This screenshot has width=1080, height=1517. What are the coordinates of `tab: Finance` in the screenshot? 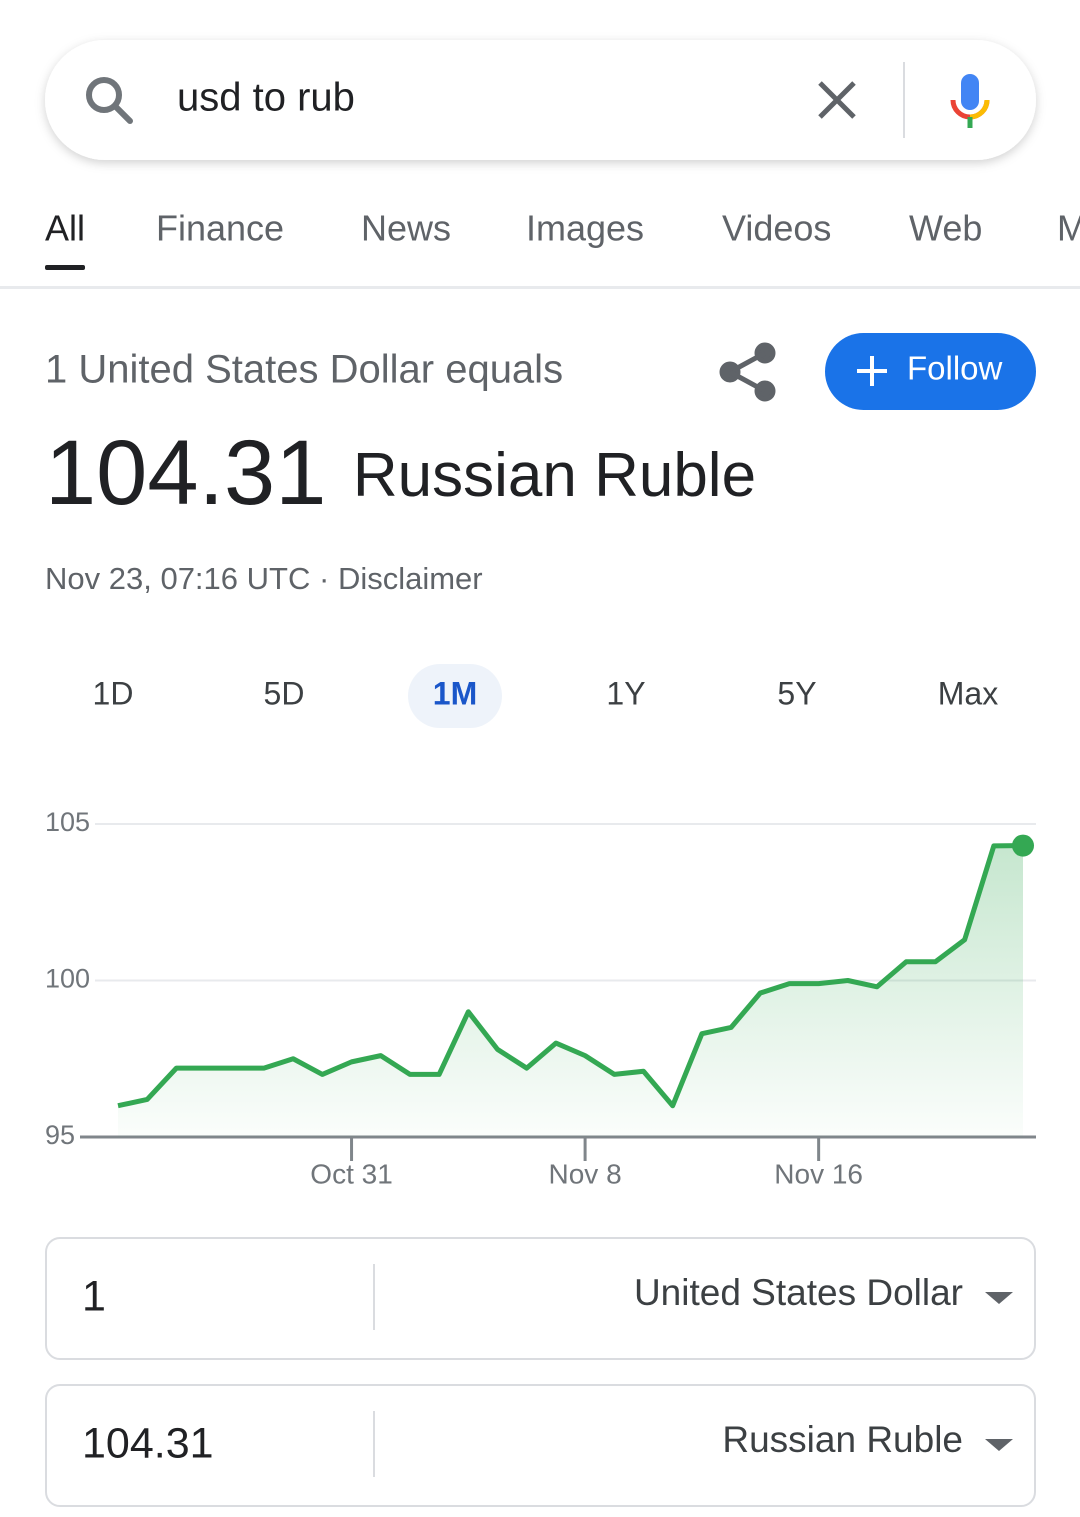 It's located at (220, 228).